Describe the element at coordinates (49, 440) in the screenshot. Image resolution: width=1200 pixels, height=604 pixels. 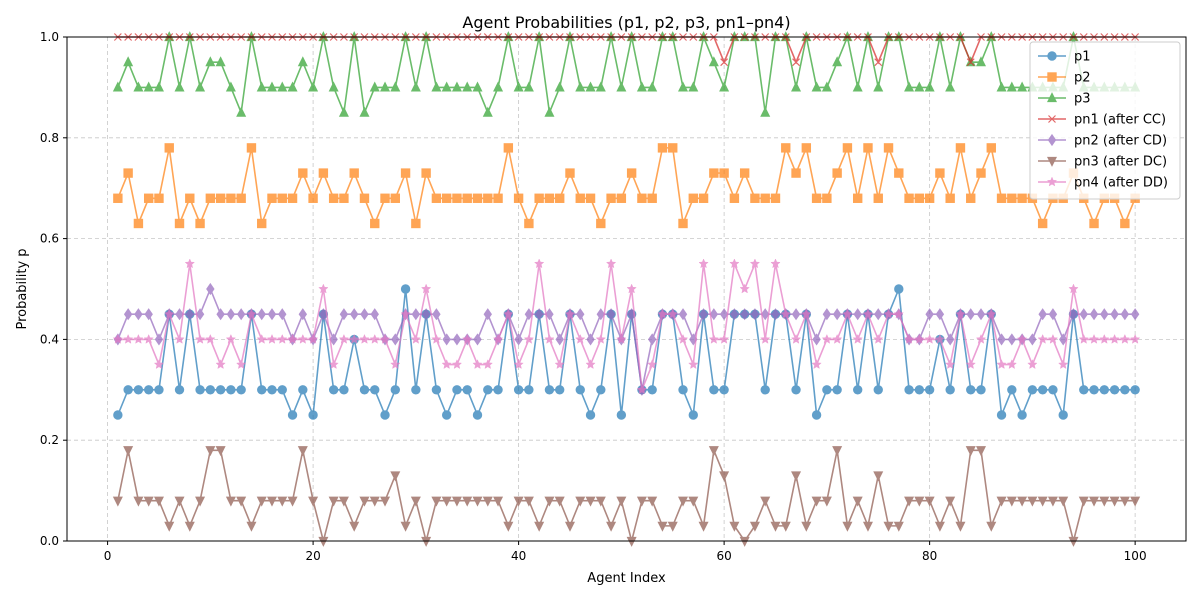
I see `y-tick-label: 0.2` at that location.